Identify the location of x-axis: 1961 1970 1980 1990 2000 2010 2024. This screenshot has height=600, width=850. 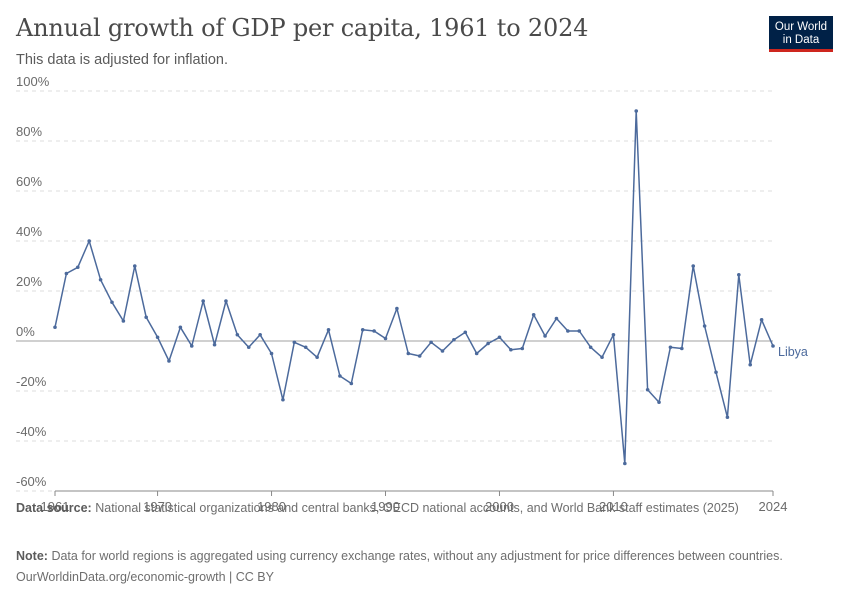
(414, 502).